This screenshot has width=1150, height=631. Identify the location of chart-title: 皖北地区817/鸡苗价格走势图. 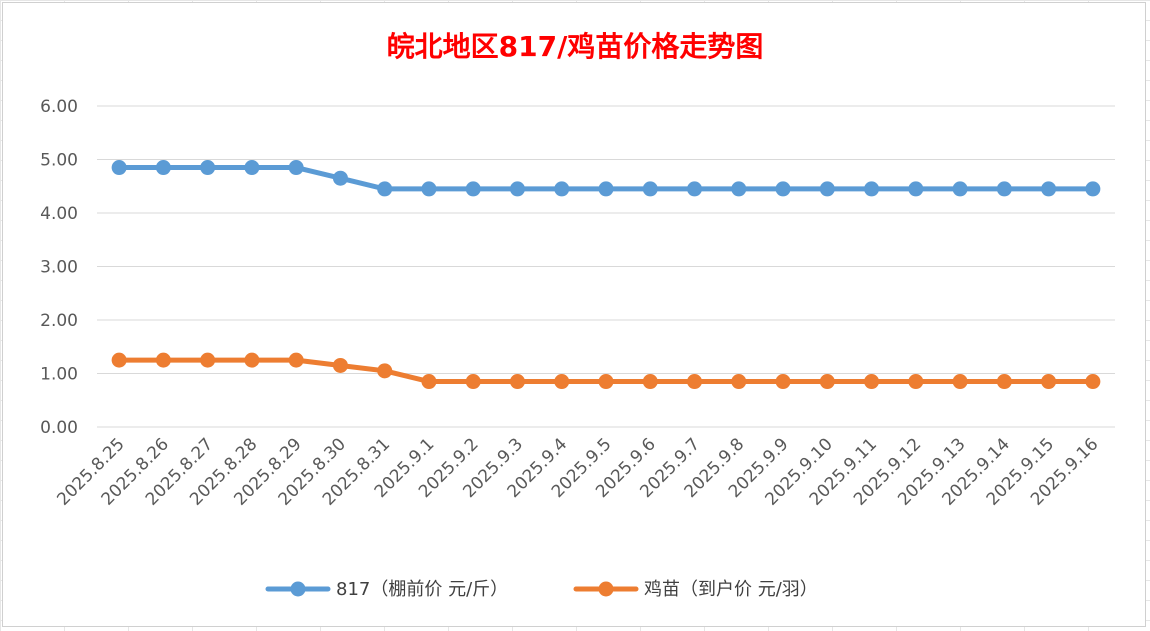
(575, 46).